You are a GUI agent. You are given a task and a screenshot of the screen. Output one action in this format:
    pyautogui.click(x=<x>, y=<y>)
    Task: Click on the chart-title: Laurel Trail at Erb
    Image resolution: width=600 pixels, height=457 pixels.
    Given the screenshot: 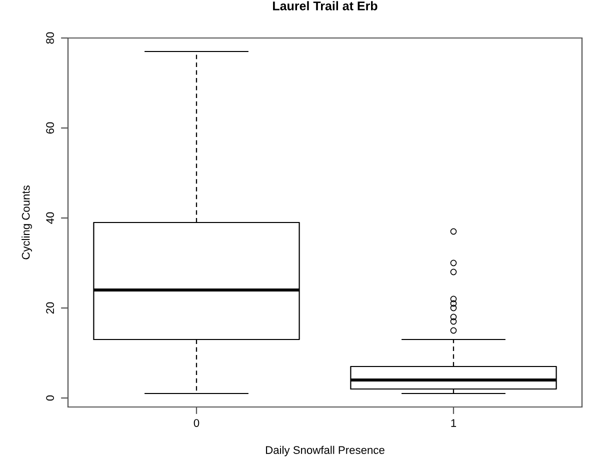 What is the action you would take?
    pyautogui.click(x=325, y=5)
    